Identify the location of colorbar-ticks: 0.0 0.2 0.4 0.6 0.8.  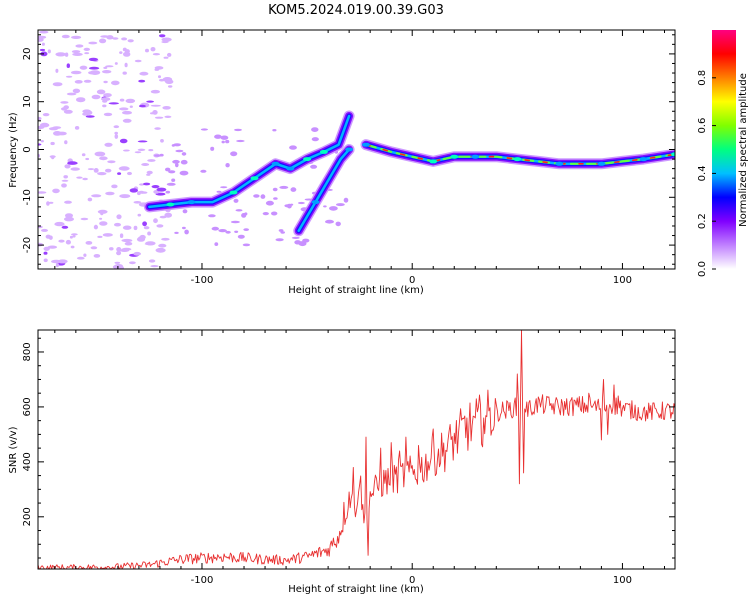
(706, 173).